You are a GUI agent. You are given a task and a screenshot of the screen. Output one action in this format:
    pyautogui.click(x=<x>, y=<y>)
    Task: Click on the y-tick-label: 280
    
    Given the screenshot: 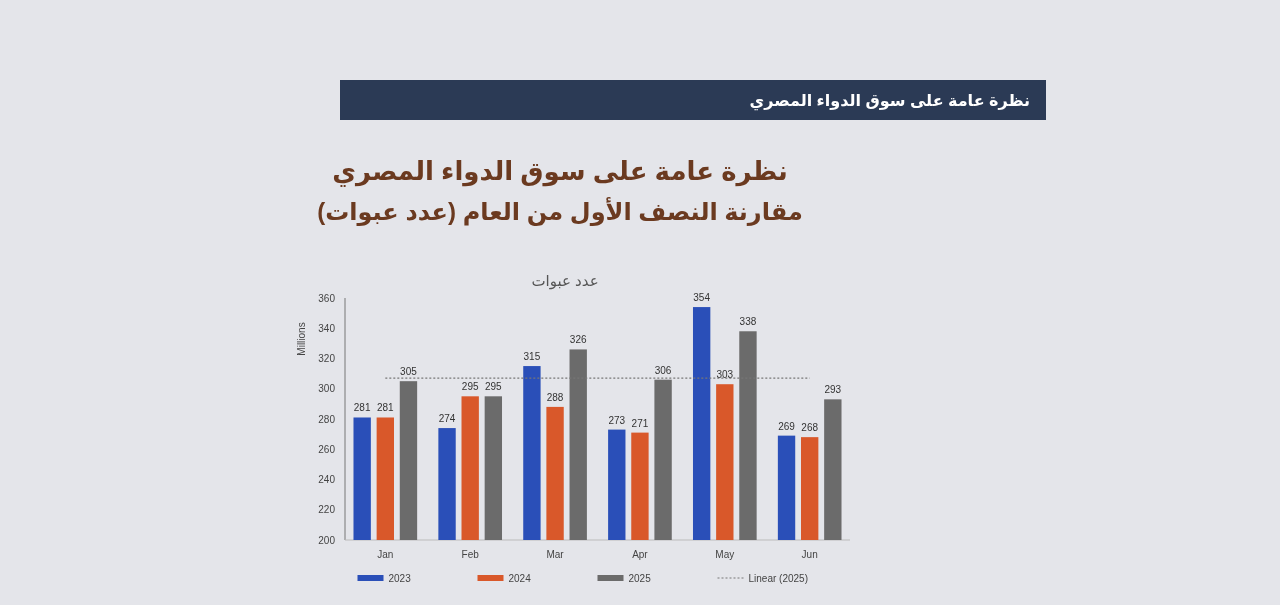 What is the action you would take?
    pyautogui.click(x=327, y=419)
    